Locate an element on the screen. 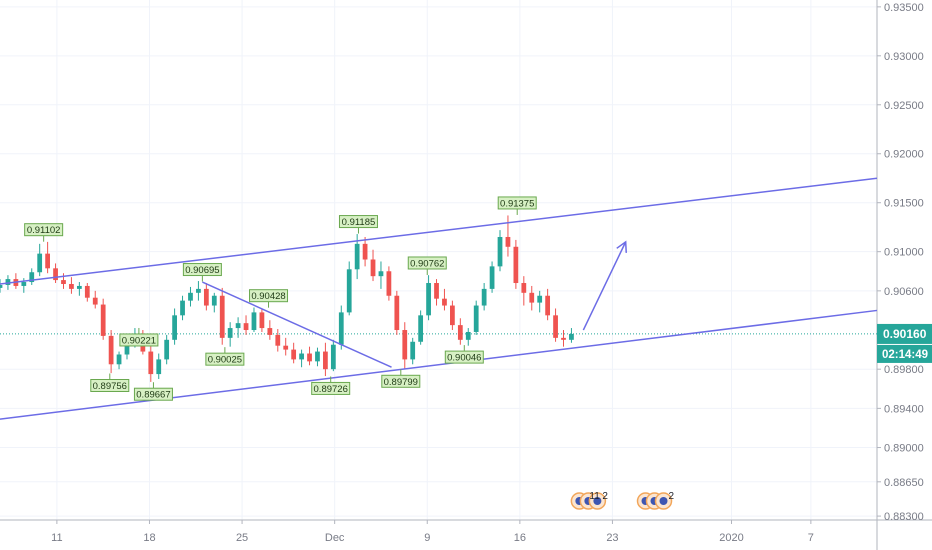  event-count: 11 is located at coordinates (594, 496).